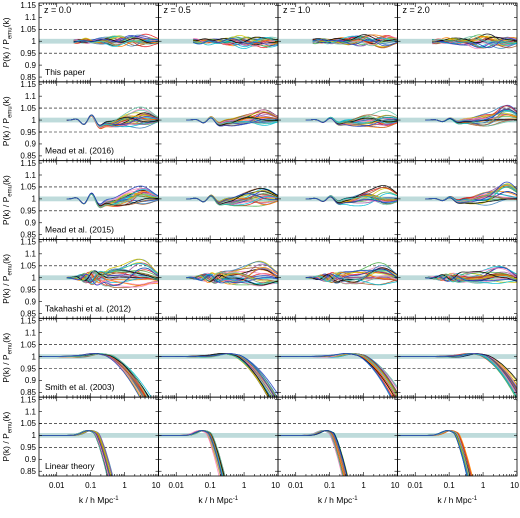  Describe the element at coordinates (79, 151) in the screenshot. I see `row-label: Mead et al. (2016)` at that location.